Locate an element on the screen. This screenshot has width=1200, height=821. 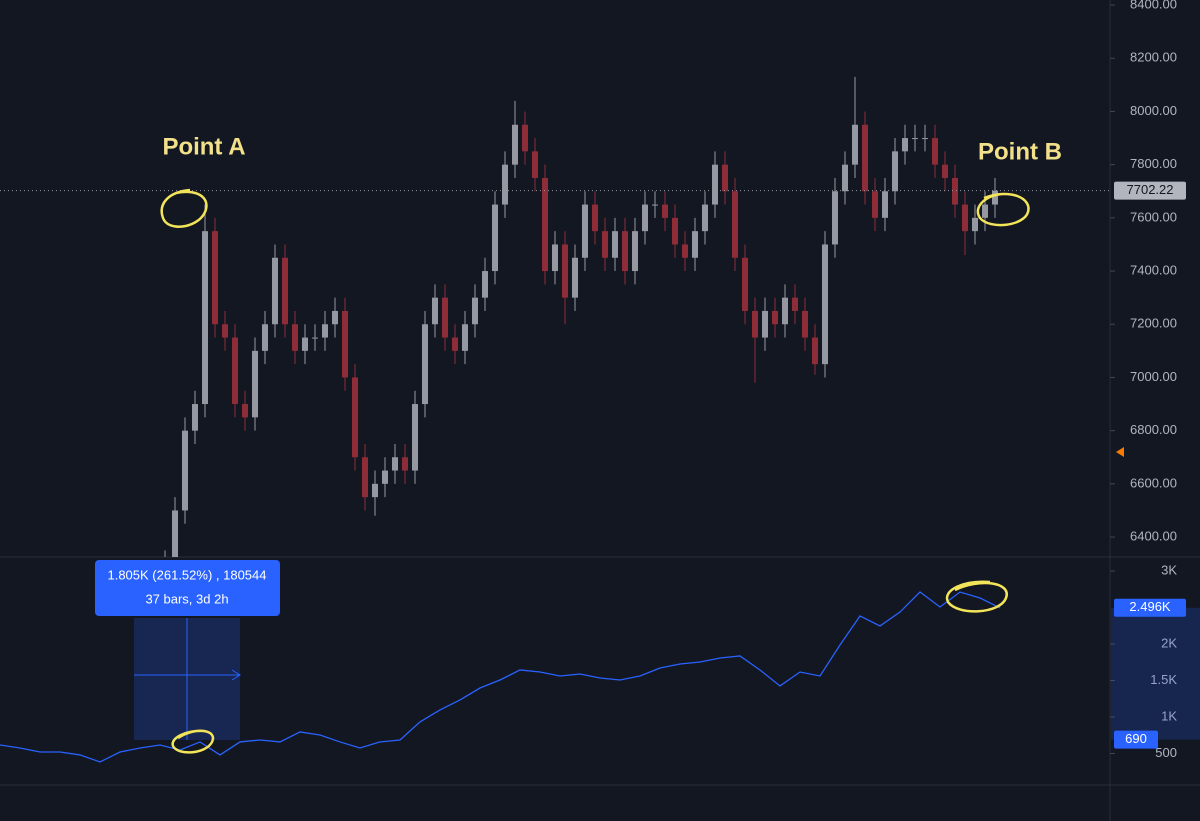
axis-marker is located at coordinates (1120, 452).